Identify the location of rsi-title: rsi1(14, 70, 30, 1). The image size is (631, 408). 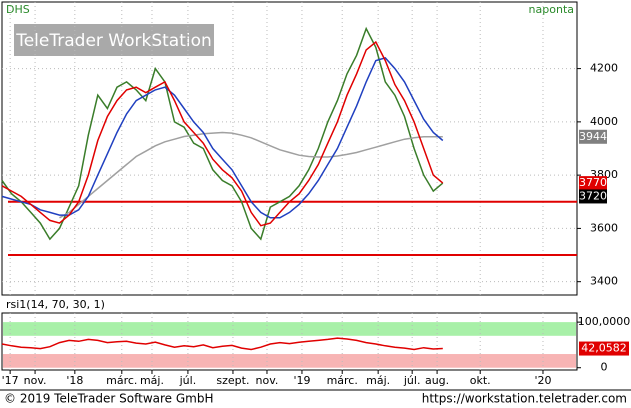
(55, 304).